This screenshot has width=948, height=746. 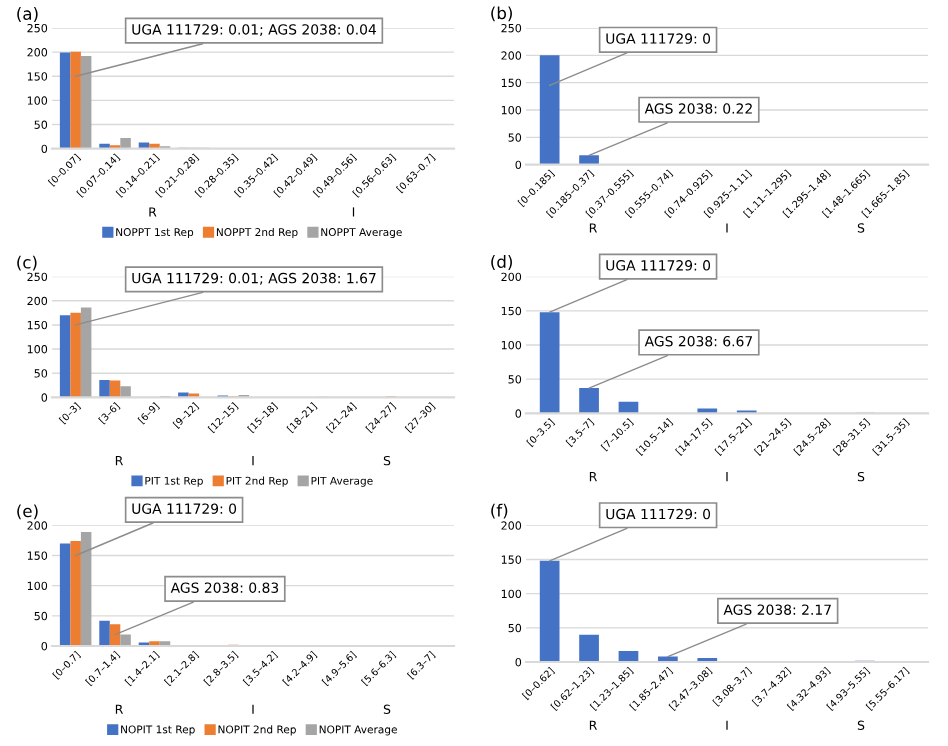 I want to click on chart-title: (c), so click(x=27, y=263).